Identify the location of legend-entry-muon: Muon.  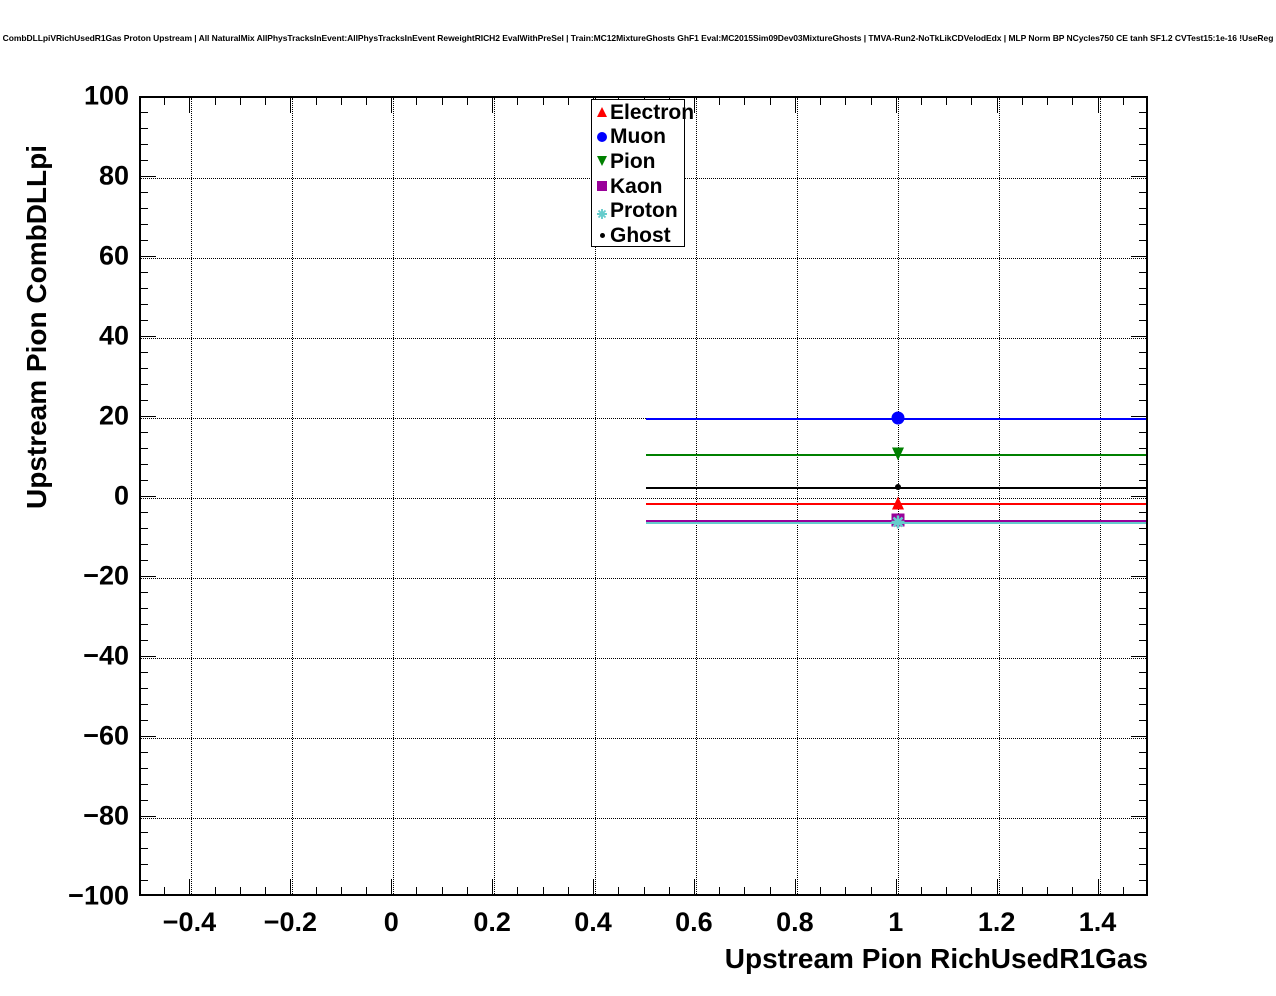
(638, 137).